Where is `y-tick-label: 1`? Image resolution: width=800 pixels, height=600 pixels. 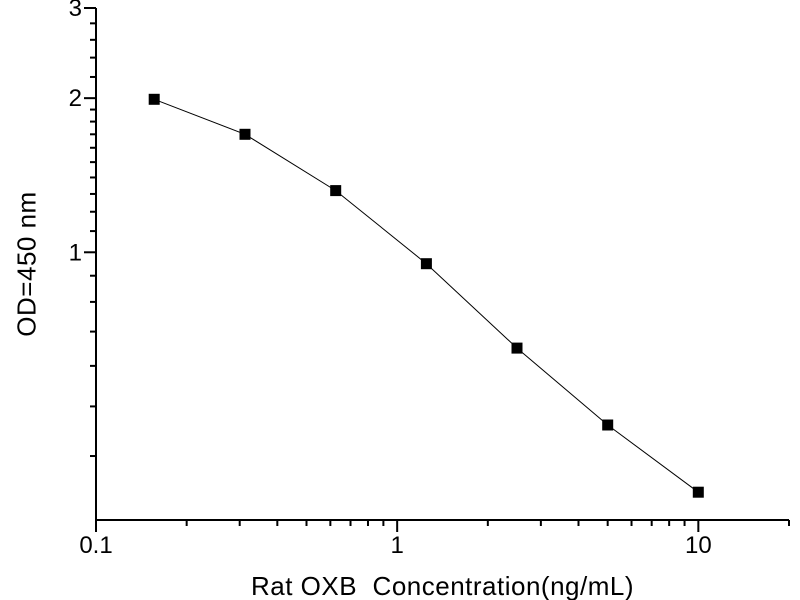
y-tick-label: 1 is located at coordinates (75, 252).